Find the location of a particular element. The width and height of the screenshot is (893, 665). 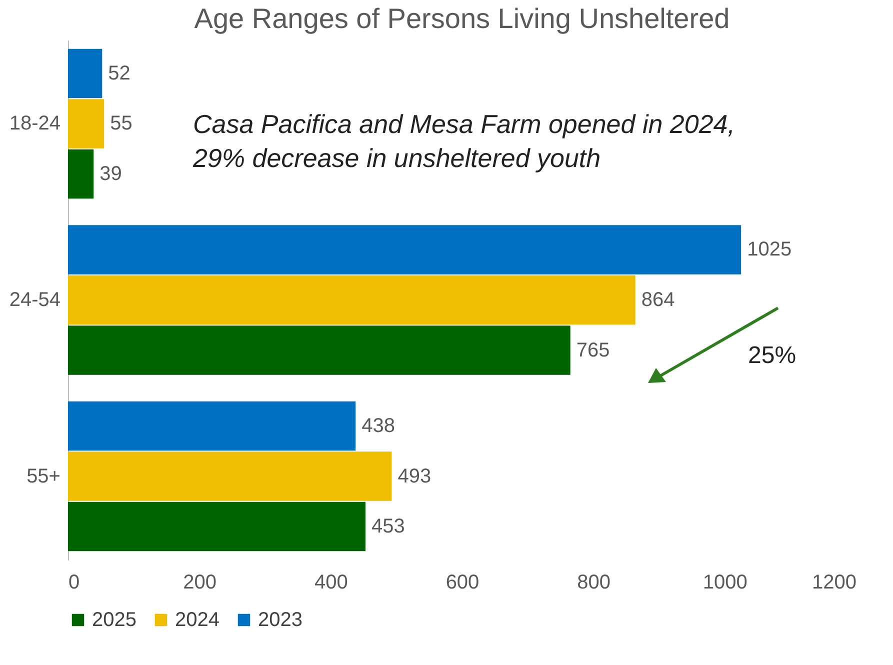

x-tick-label: 600 is located at coordinates (463, 583).